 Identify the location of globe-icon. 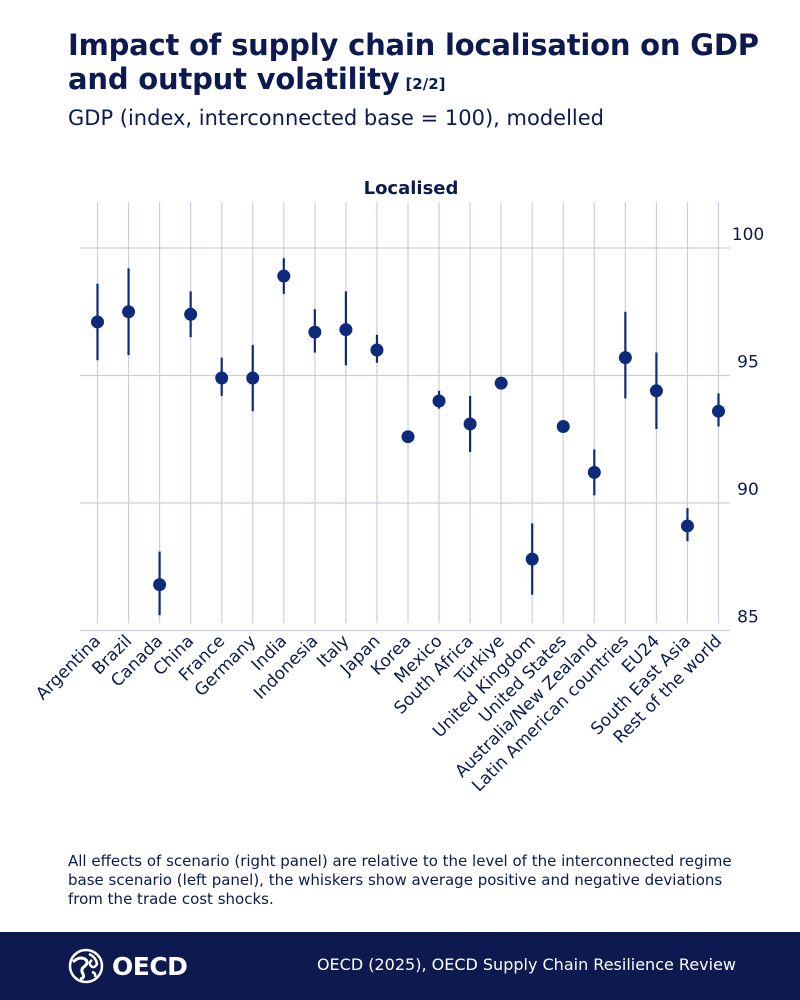
(86, 966).